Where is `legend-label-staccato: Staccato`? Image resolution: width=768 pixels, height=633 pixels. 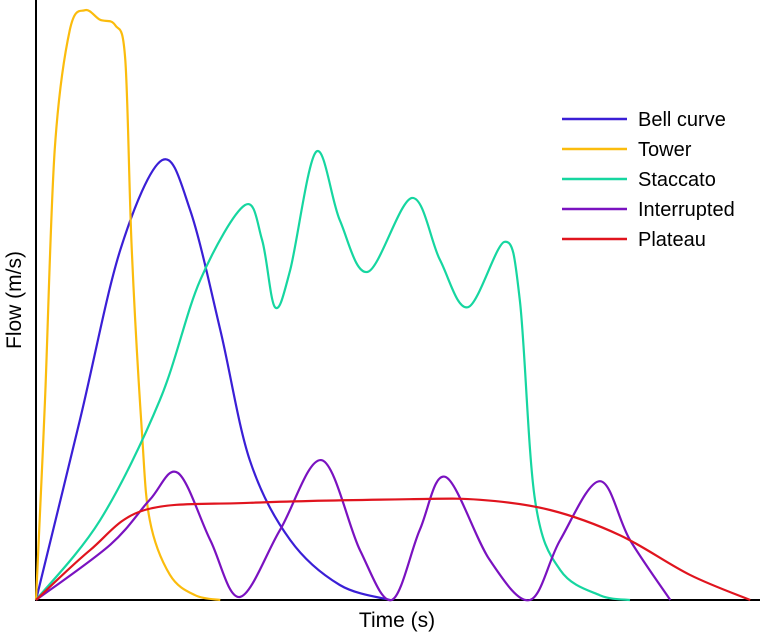
legend-label-staccato: Staccato is located at coordinates (677, 180).